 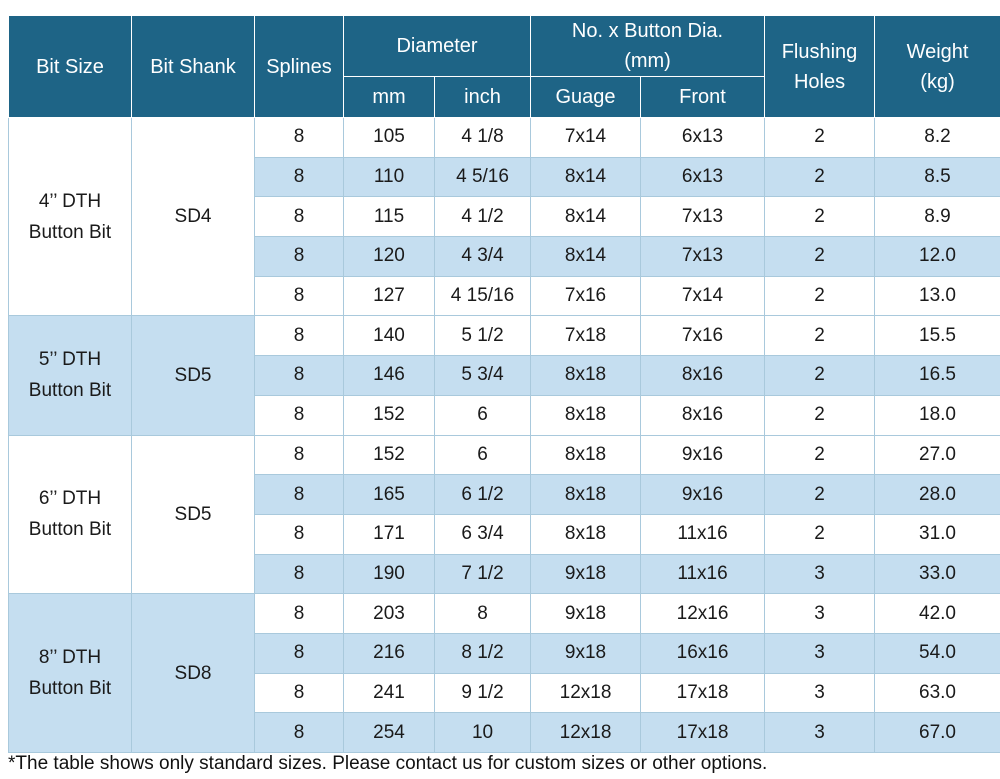 What do you see at coordinates (389, 455) in the screenshot?
I see `cell-diameter-mm: 152` at bounding box center [389, 455].